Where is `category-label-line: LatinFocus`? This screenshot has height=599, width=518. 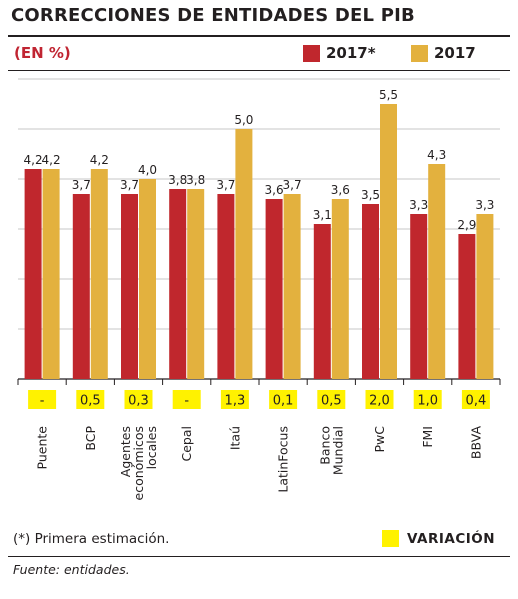 category-label-line: LatinFocus is located at coordinates (283, 459).